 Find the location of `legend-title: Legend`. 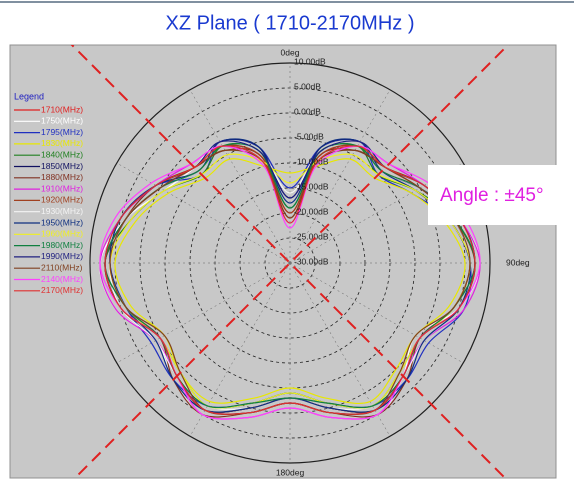

legend-title: Legend is located at coordinates (29, 96).